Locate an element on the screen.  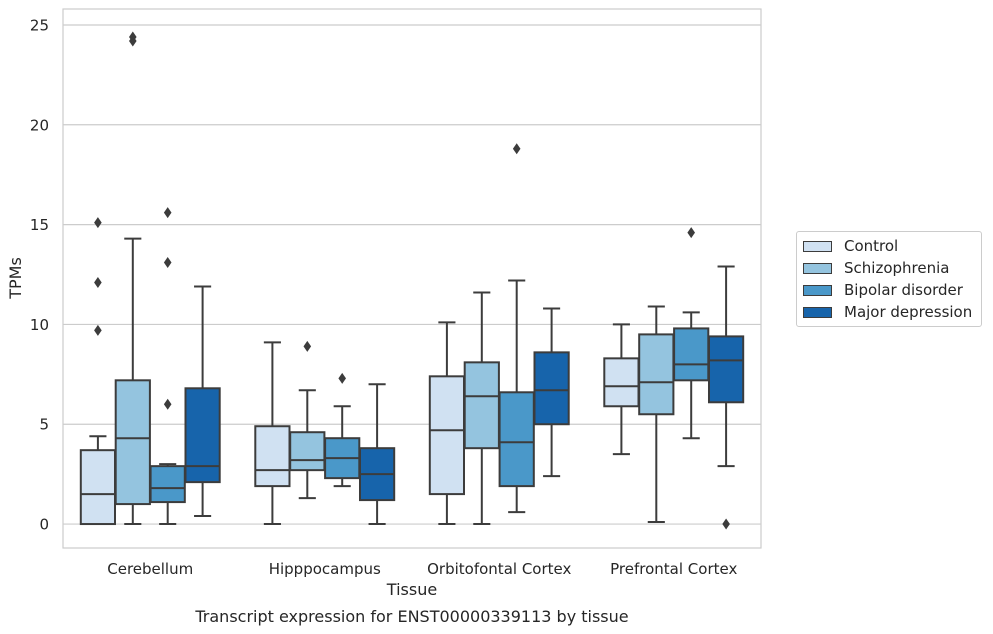
y-axis-label: TPMs is located at coordinates (15, 278).